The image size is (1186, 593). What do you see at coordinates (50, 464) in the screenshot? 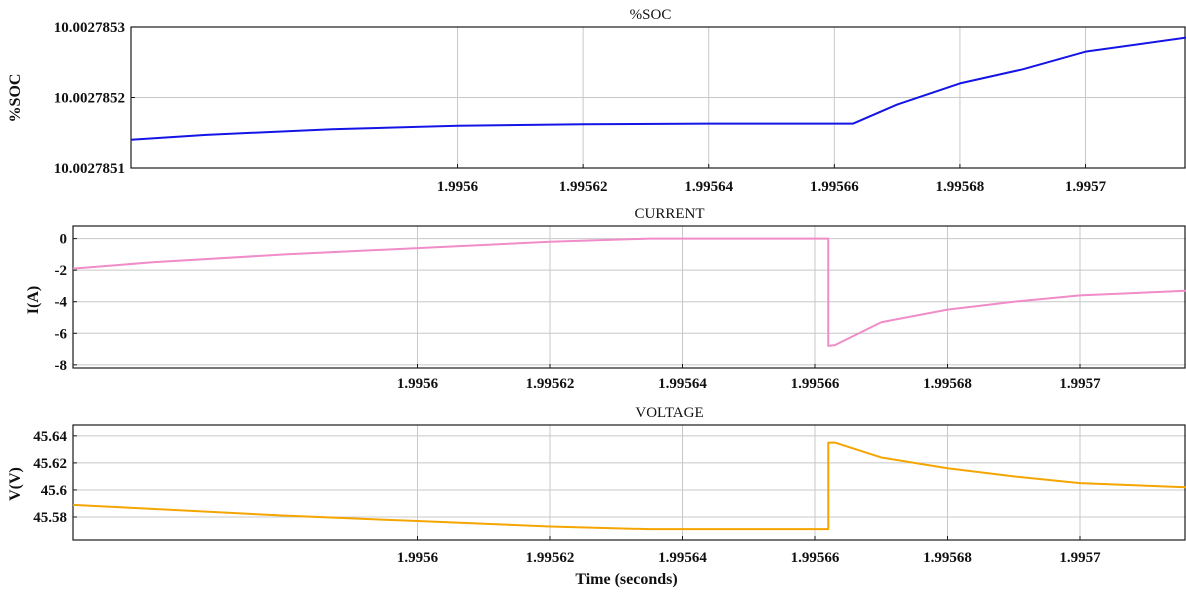
I see `y-tick-label: 45.62` at bounding box center [50, 464].